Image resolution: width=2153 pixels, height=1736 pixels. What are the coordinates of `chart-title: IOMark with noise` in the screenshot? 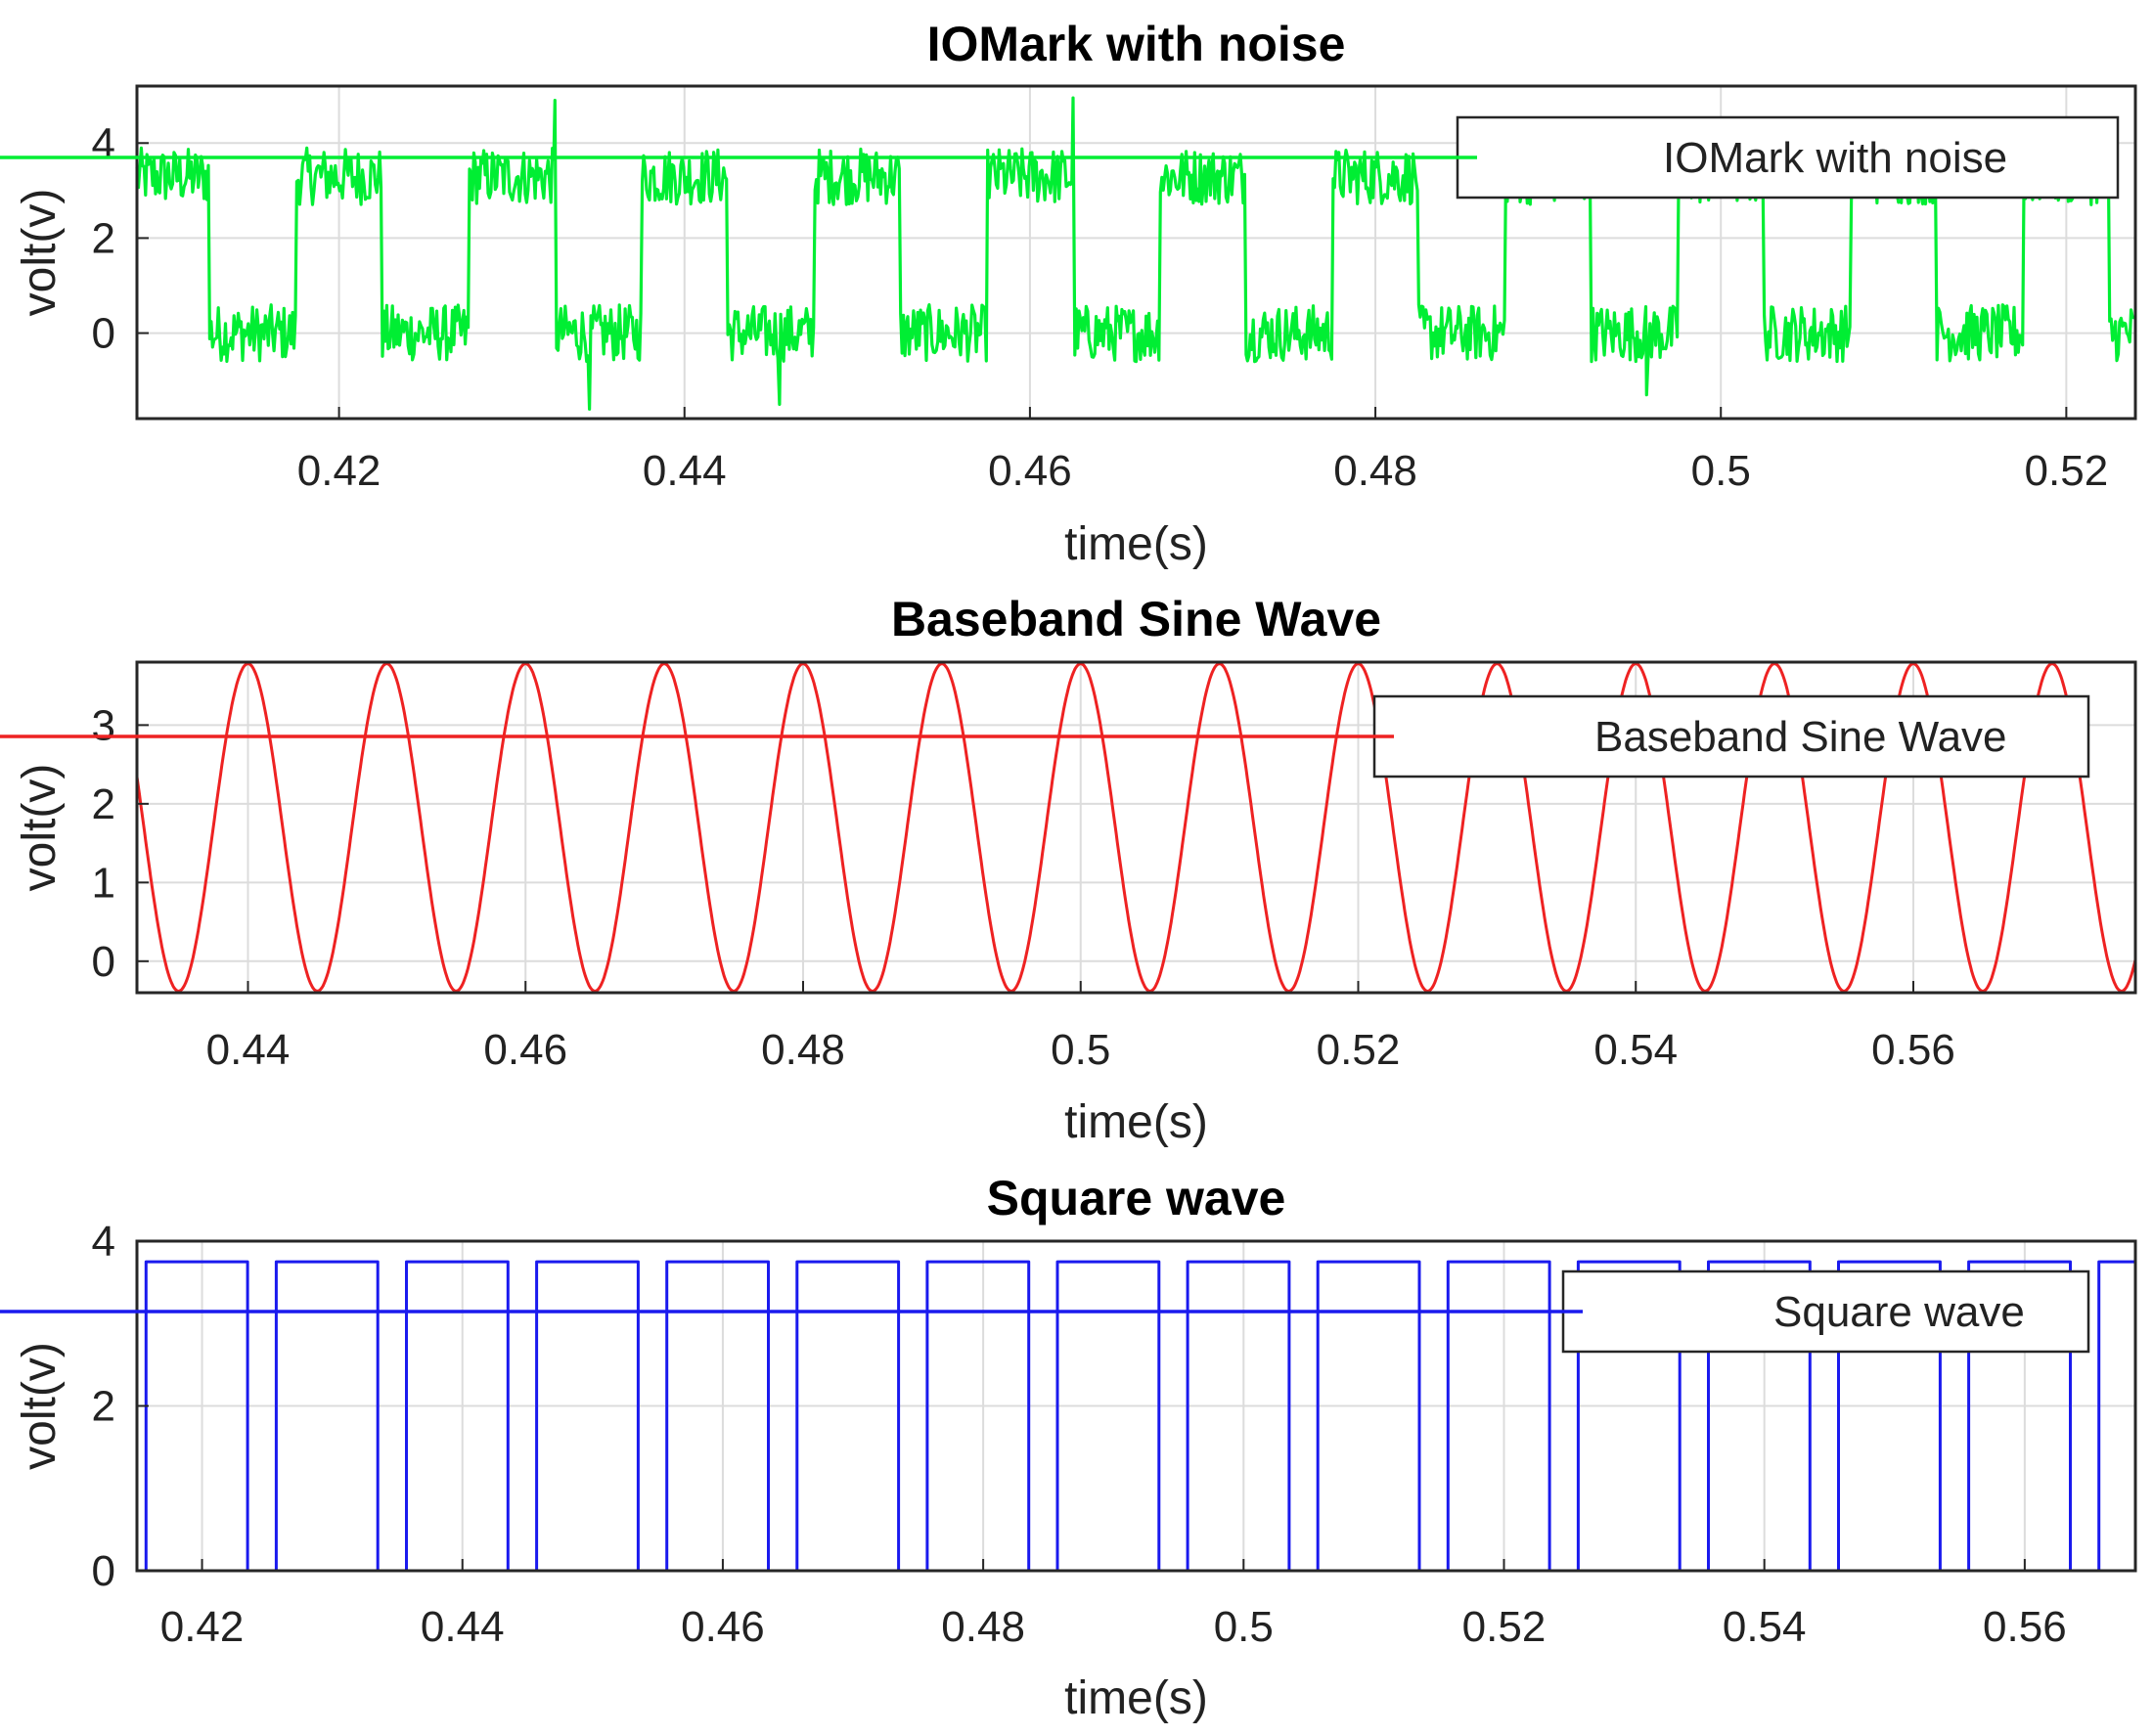 It's located at (1136, 44).